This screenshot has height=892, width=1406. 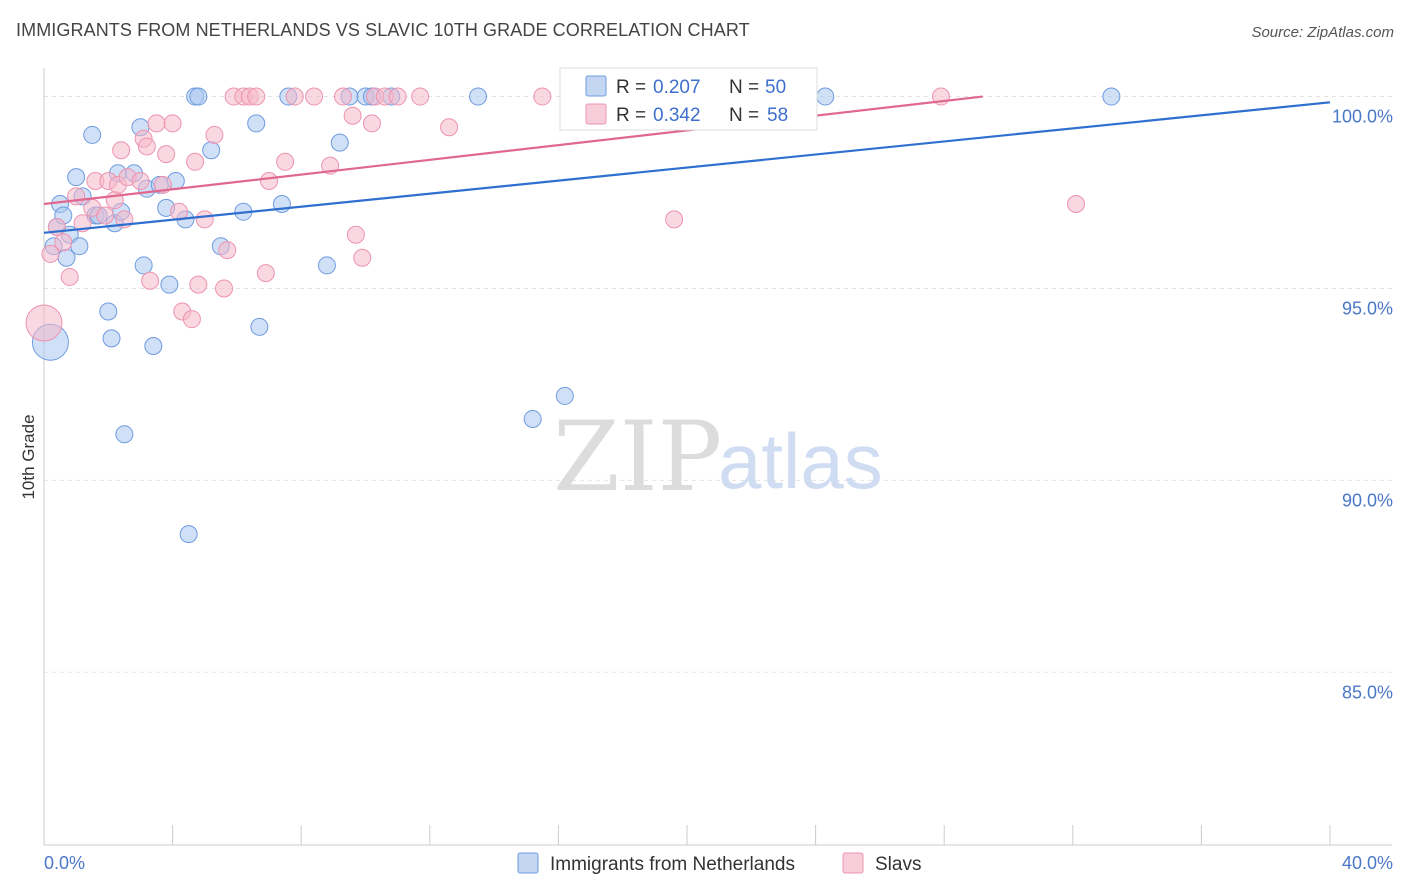 I want to click on watermark-zip: ZIP, so click(x=637, y=457).